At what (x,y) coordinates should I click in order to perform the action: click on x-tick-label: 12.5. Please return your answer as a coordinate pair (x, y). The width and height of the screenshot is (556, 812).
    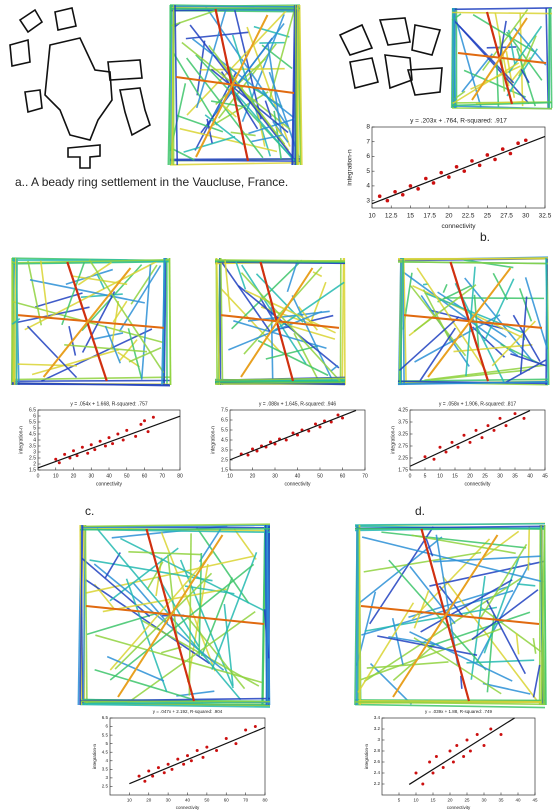
    Looking at the image, I should click on (391, 216).